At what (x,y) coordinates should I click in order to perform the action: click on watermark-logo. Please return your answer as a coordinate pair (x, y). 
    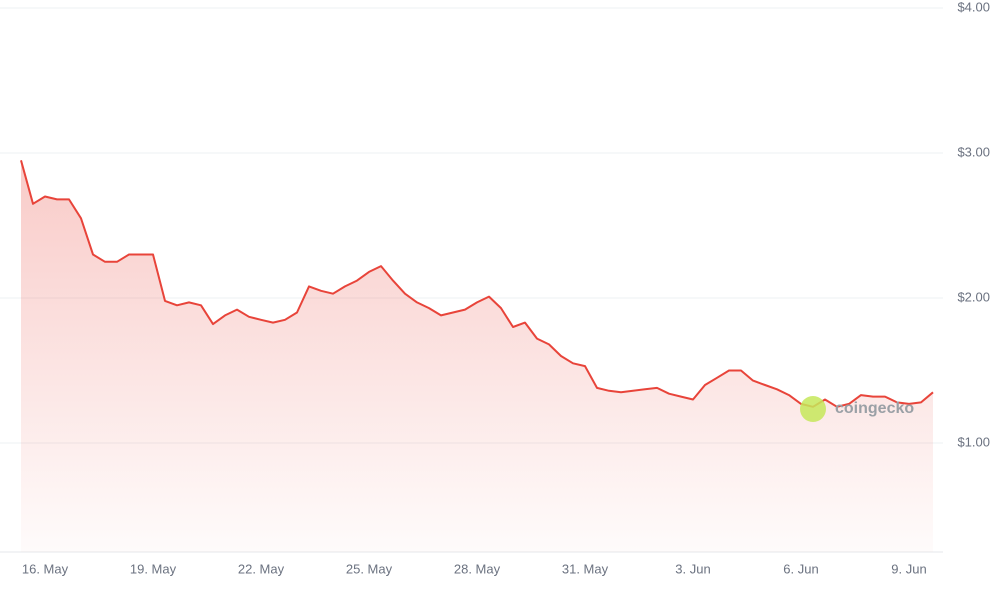
    Looking at the image, I should click on (813, 409).